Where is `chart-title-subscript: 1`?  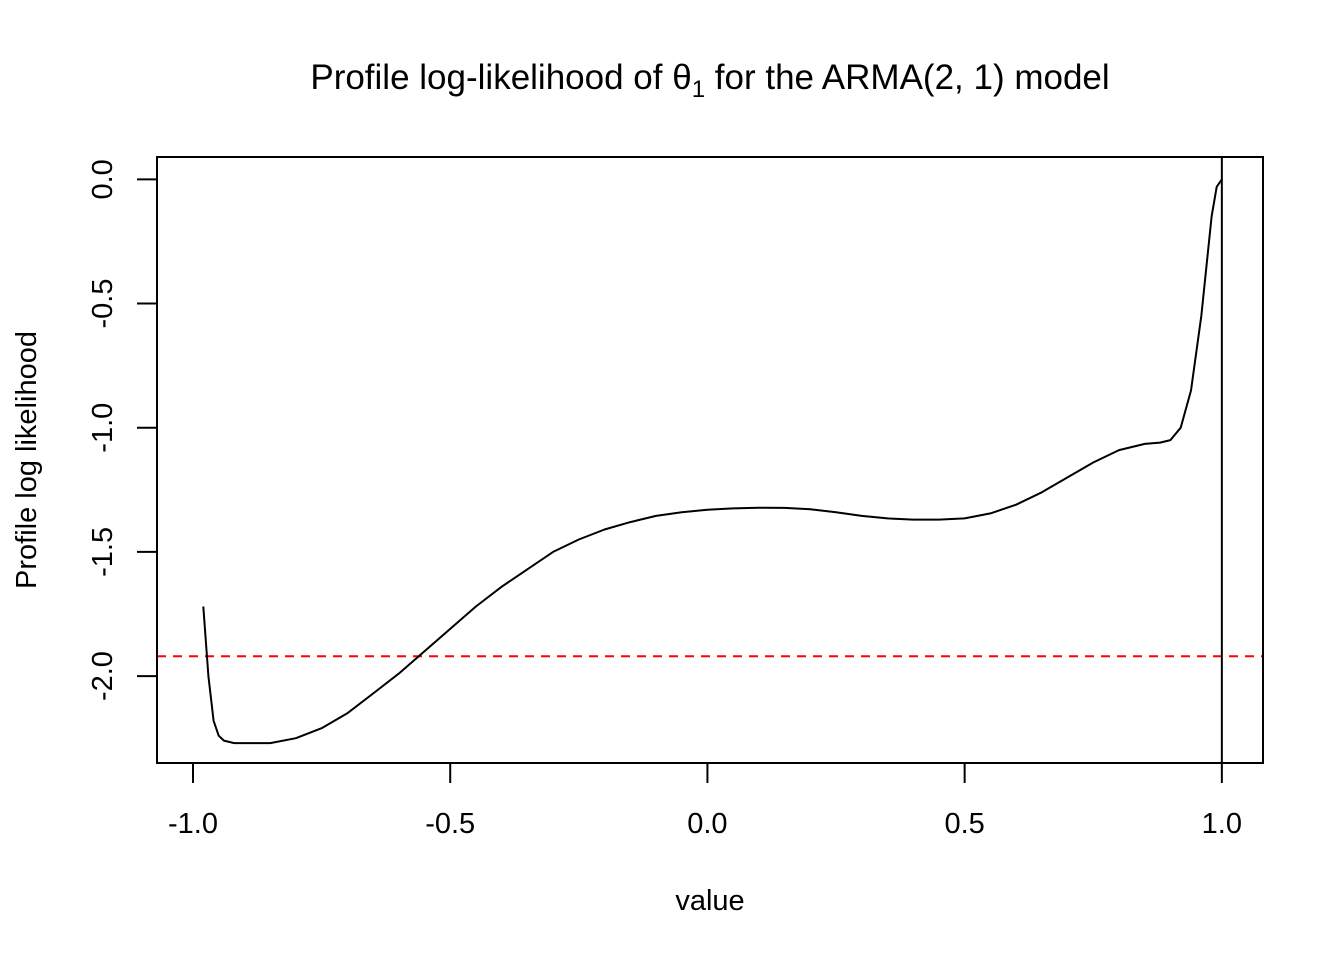 chart-title-subscript: 1 is located at coordinates (698, 89).